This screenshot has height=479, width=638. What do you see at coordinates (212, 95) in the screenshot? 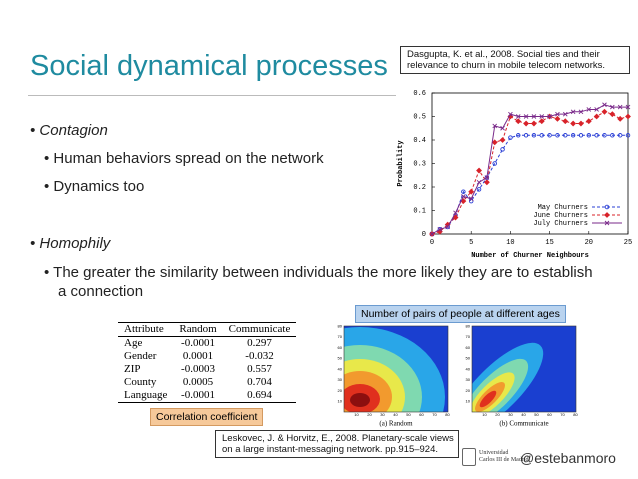
I see `title-rule` at bounding box center [212, 95].